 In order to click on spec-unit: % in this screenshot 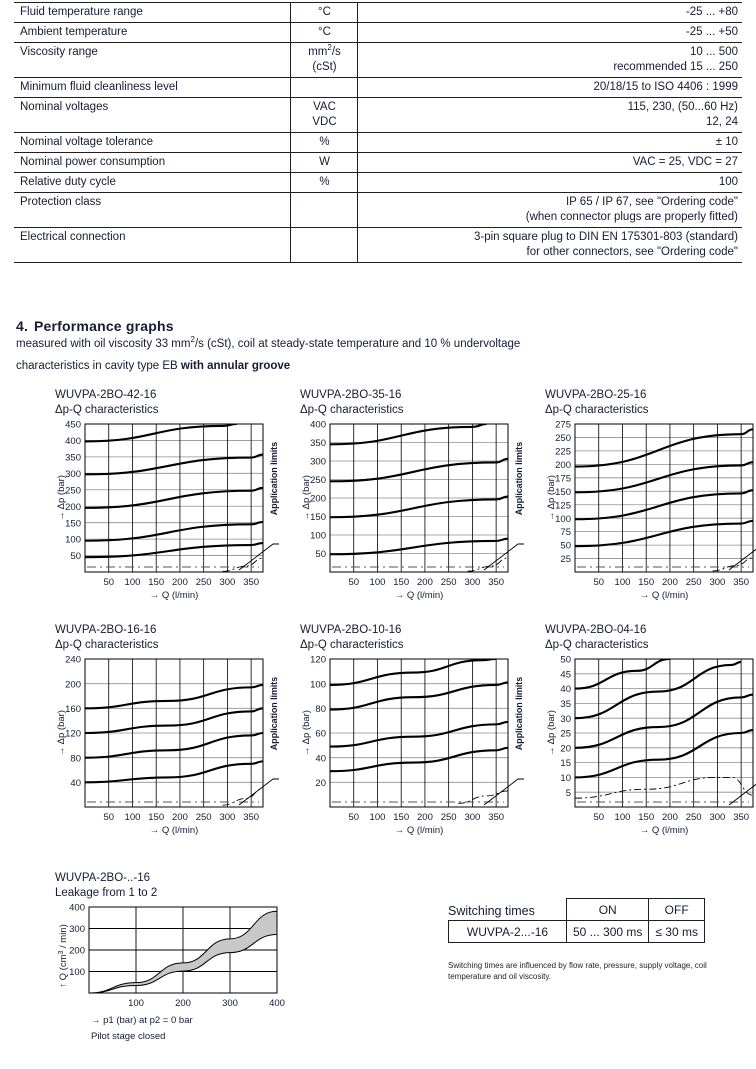, I will do `click(323, 142)`.